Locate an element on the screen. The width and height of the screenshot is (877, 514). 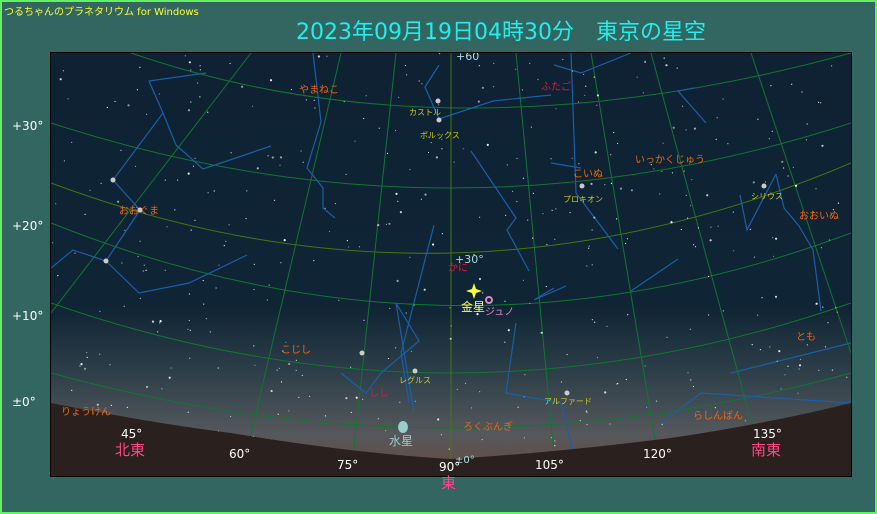
azimuth-label: 120° is located at coordinates (657, 454).